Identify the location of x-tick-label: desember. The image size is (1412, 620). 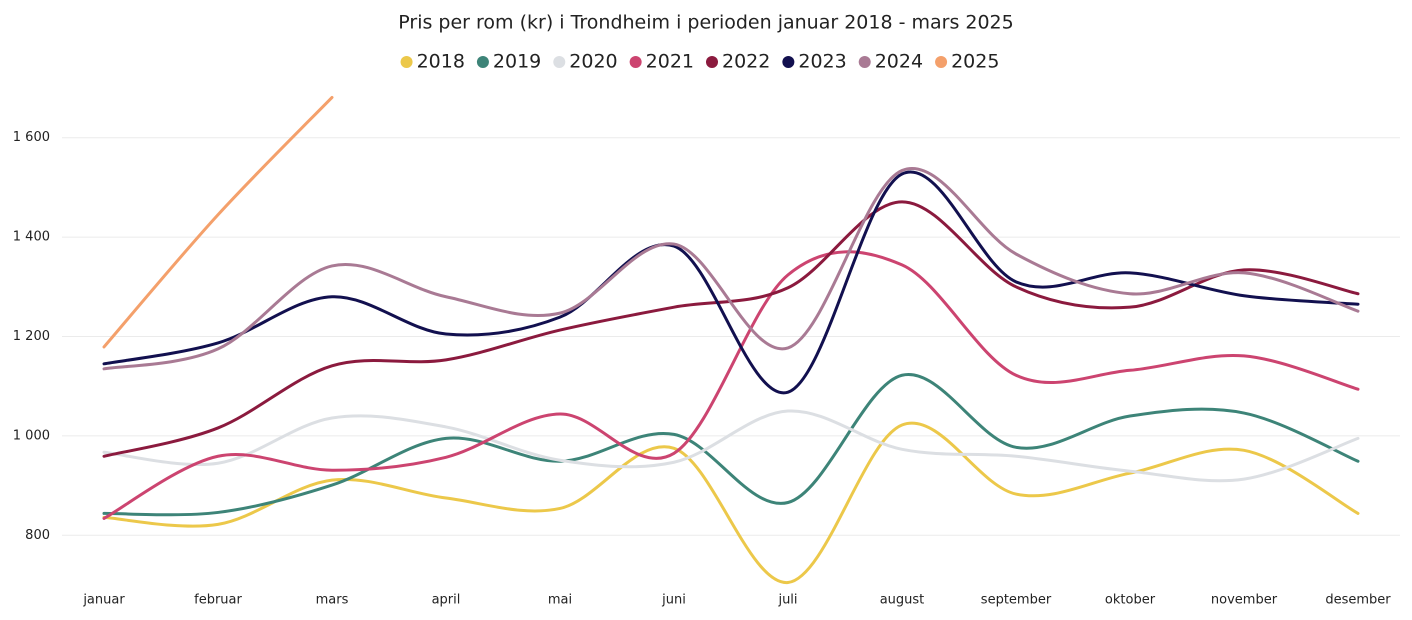
(1358, 600).